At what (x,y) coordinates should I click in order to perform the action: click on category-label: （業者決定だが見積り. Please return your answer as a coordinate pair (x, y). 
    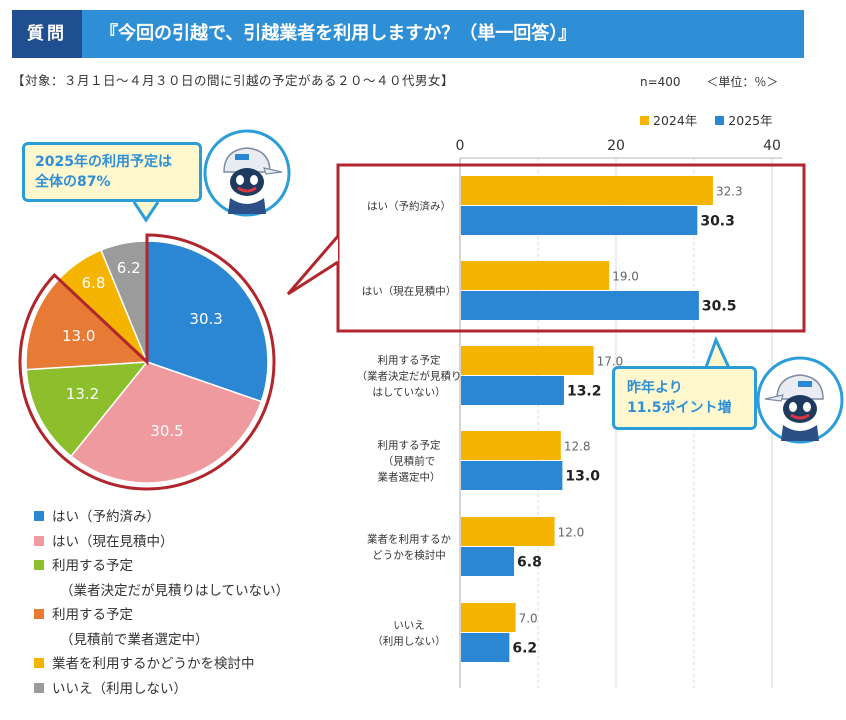
    Looking at the image, I should click on (409, 376).